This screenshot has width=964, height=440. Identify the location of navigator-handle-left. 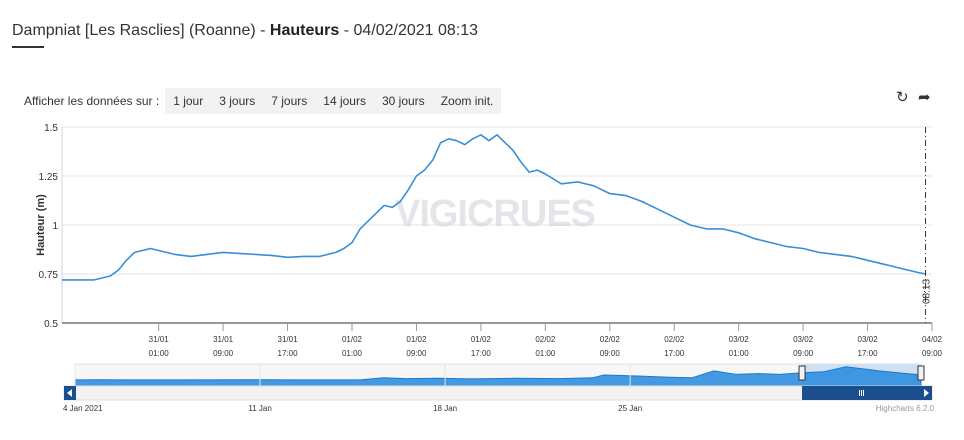
(802, 373).